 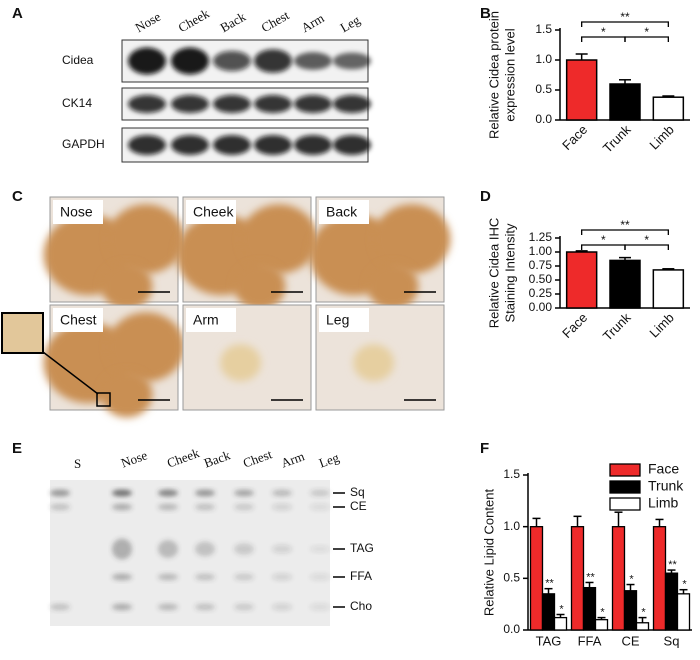 What do you see at coordinates (509, 74) in the screenshot?
I see `y-axis-label: expression level` at bounding box center [509, 74].